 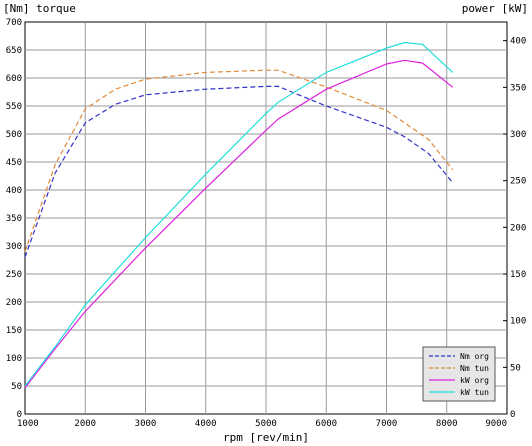 I want to click on y-right-tick-label: 200, so click(x=518, y=228).